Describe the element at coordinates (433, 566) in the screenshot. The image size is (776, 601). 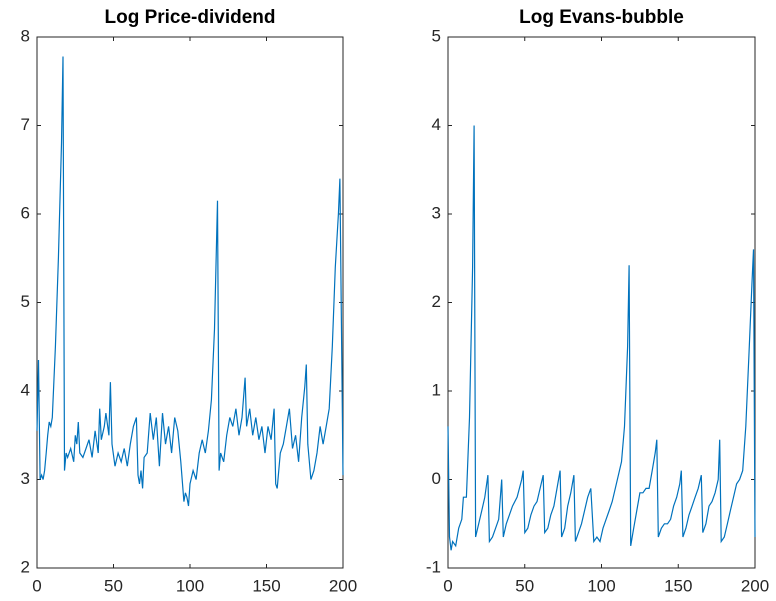
I see `y-tick-label: -1` at that location.